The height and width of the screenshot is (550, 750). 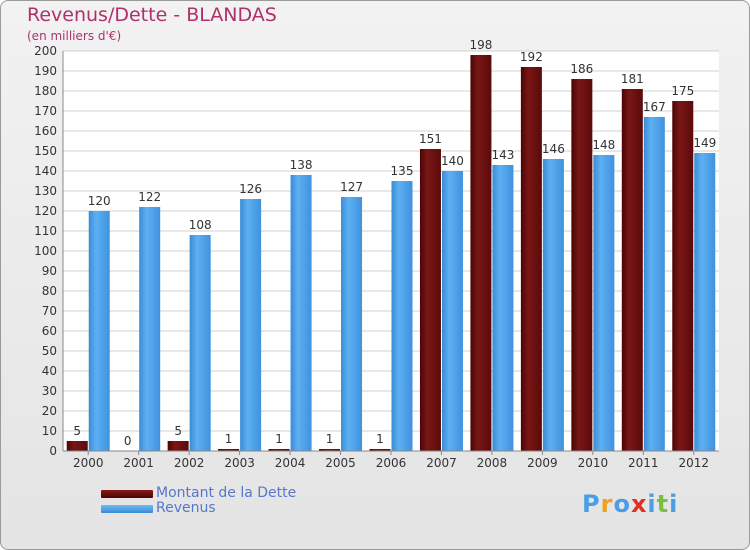 What do you see at coordinates (49, 371) in the screenshot?
I see `y-tick-label: 40` at bounding box center [49, 371].